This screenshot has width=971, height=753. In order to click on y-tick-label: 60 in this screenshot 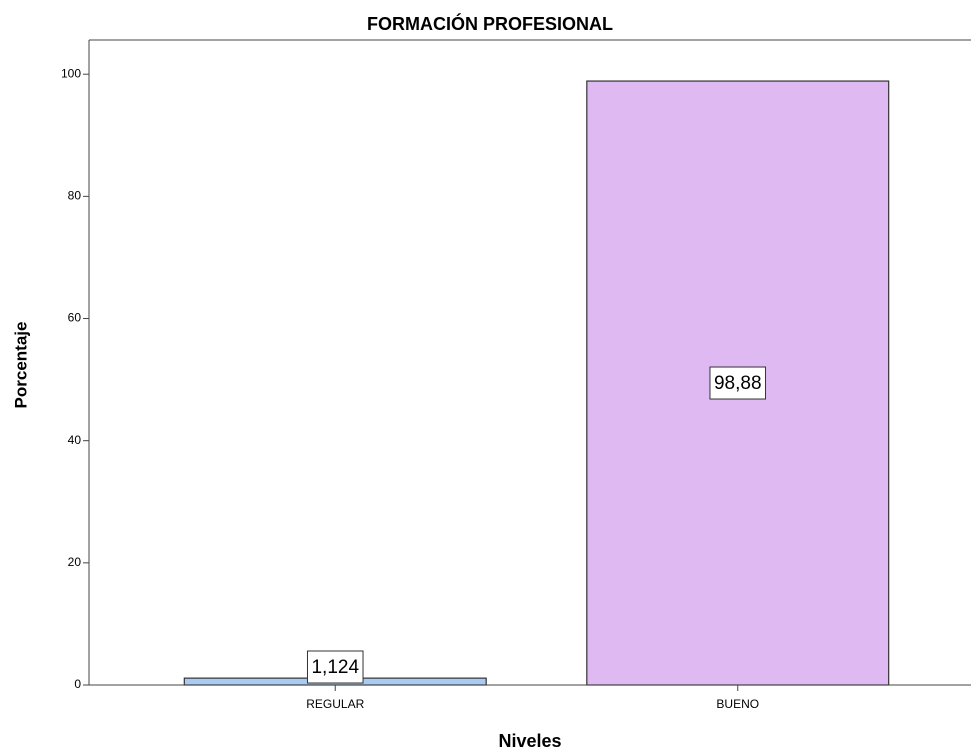, I will do `click(75, 318)`.